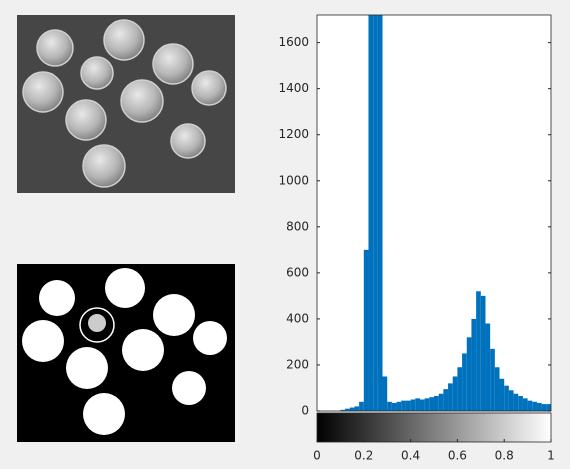 Image resolution: width=570 pixels, height=469 pixels. I want to click on x-tick-label: 0.6, so click(457, 456).